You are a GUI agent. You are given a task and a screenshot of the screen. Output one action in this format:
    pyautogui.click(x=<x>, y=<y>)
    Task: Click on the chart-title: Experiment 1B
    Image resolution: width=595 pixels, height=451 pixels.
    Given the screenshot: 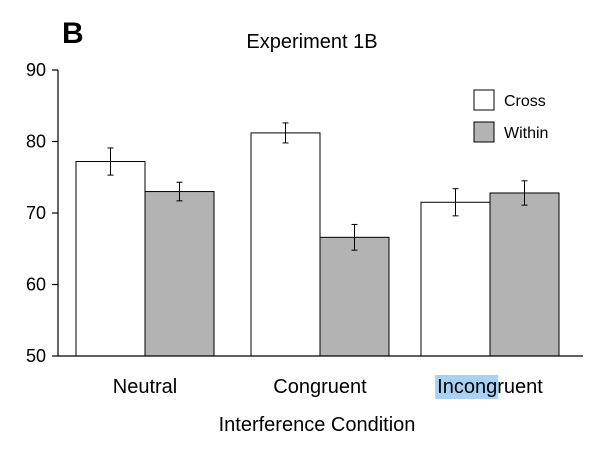 What is the action you would take?
    pyautogui.click(x=311, y=42)
    